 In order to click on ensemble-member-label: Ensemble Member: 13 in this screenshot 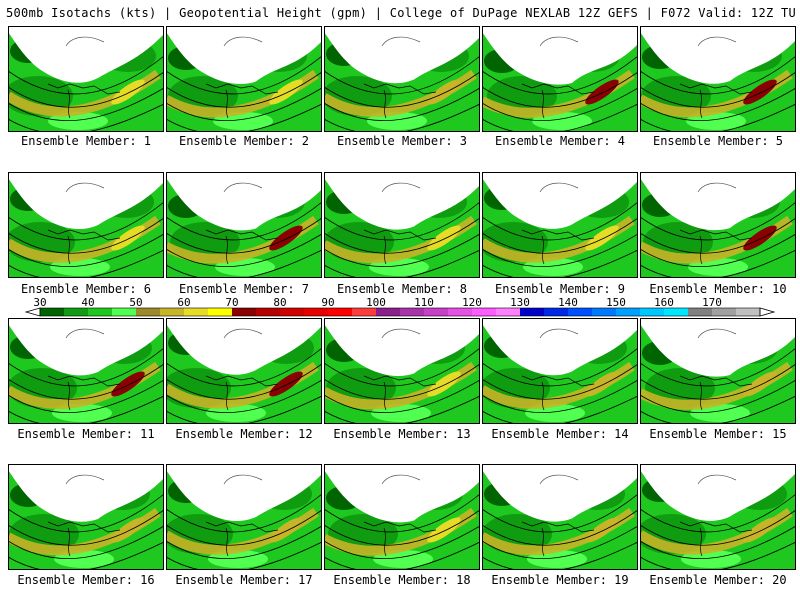, I will do `click(402, 434)`.